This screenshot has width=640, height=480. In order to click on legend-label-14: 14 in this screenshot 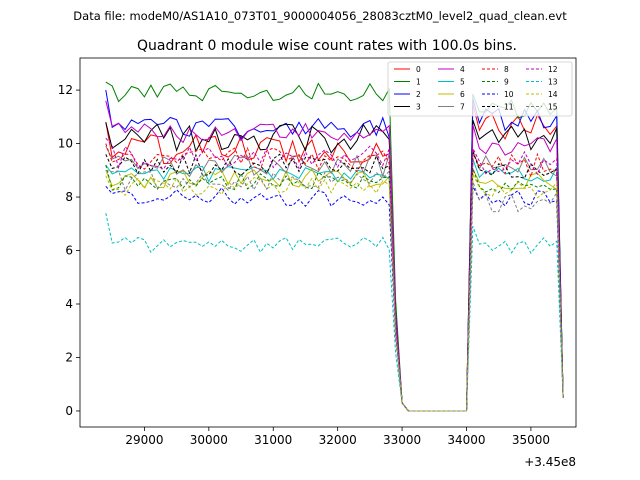, I will do `click(553, 94)`.